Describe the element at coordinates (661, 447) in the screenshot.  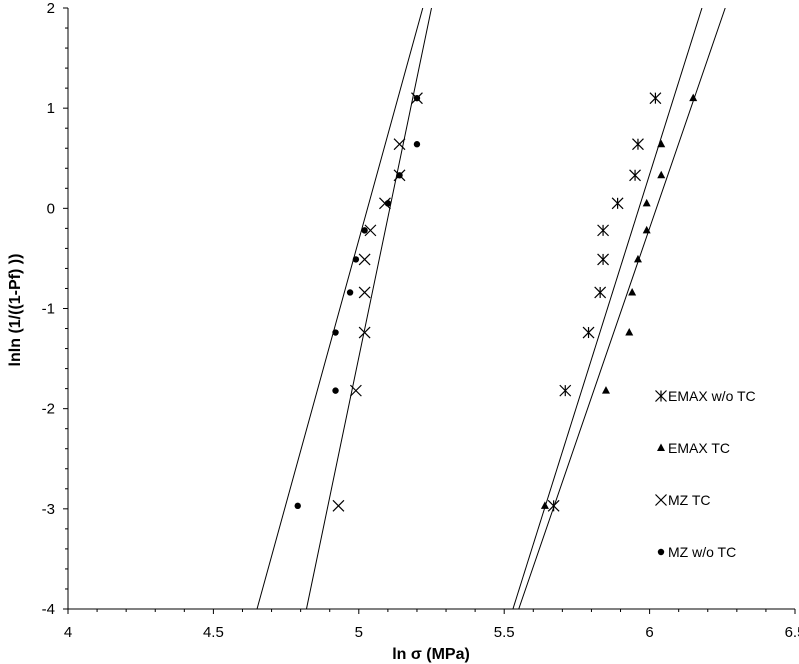
I see `legend-marker-emax-tc` at that location.